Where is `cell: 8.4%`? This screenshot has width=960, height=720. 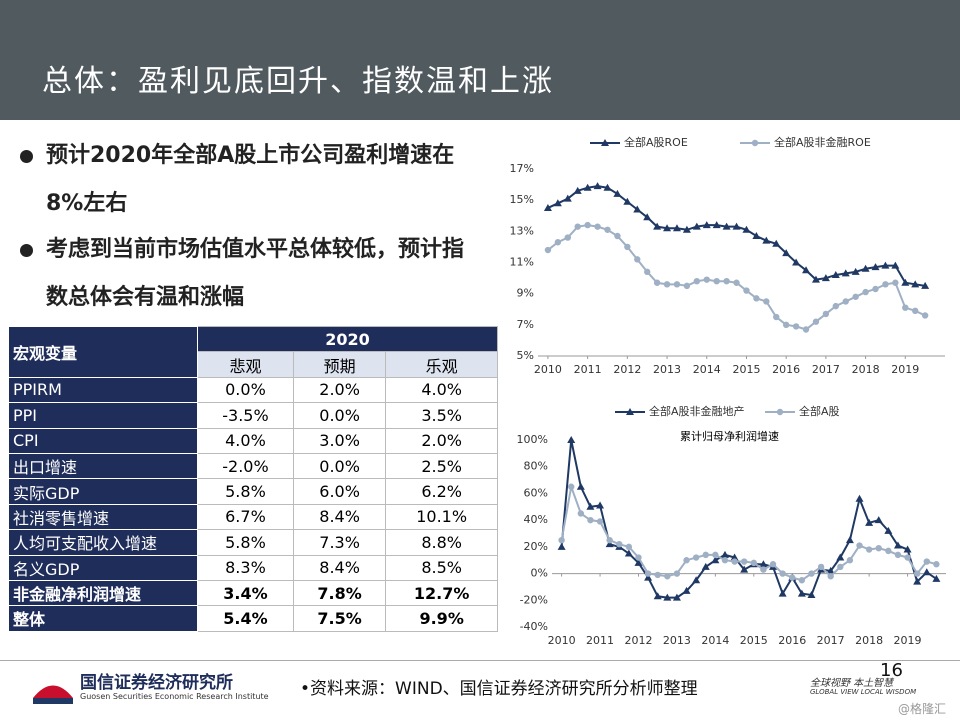
cell: 8.4% is located at coordinates (339, 567).